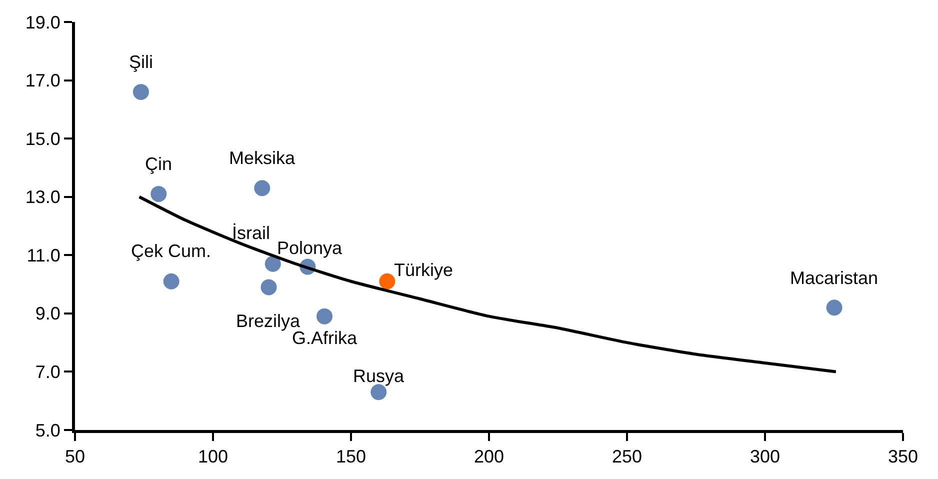  What do you see at coordinates (834, 278) in the screenshot?
I see `annotation: Macaristan` at bounding box center [834, 278].